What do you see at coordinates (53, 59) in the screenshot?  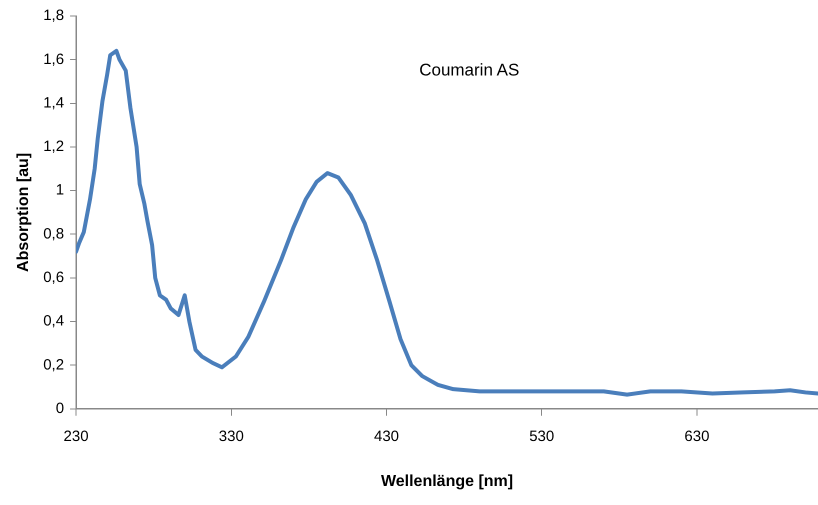 I see `y-tick-label: 1,6` at bounding box center [53, 59].